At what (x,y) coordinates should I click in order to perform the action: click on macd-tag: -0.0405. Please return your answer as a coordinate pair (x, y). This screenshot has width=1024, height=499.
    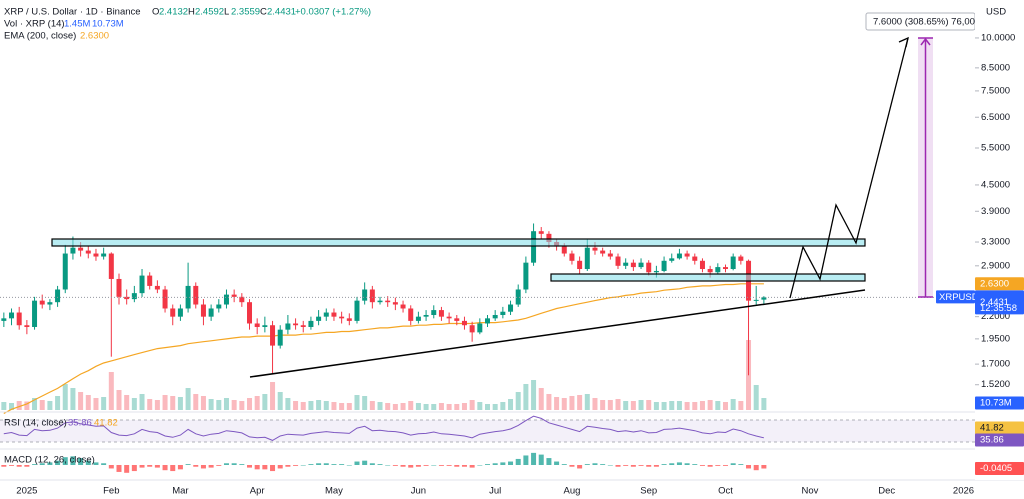
    Looking at the image, I should click on (996, 468).